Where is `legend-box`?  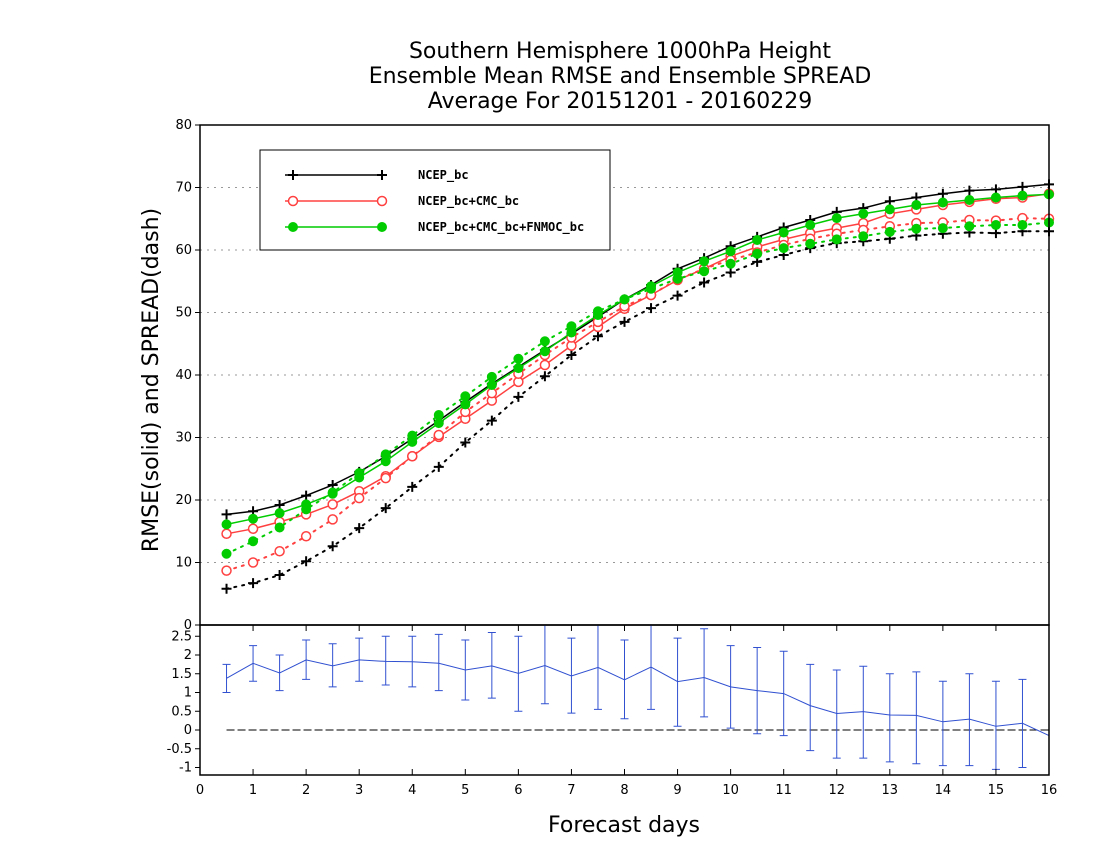
legend-box is located at coordinates (435, 200).